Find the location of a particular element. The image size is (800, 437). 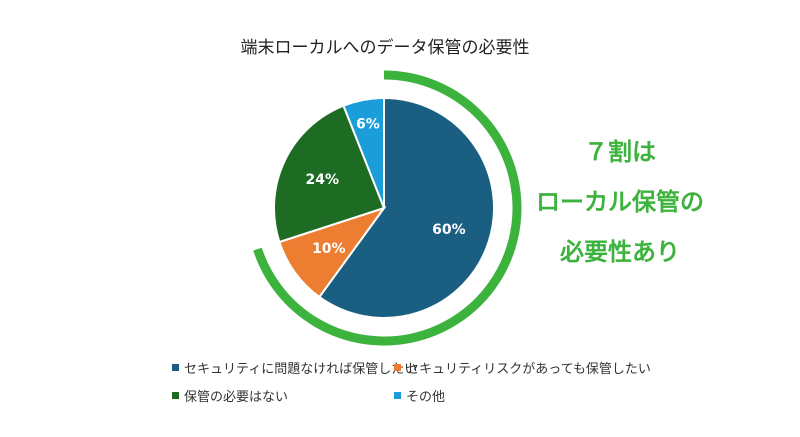

data-label: 10% is located at coordinates (329, 249).